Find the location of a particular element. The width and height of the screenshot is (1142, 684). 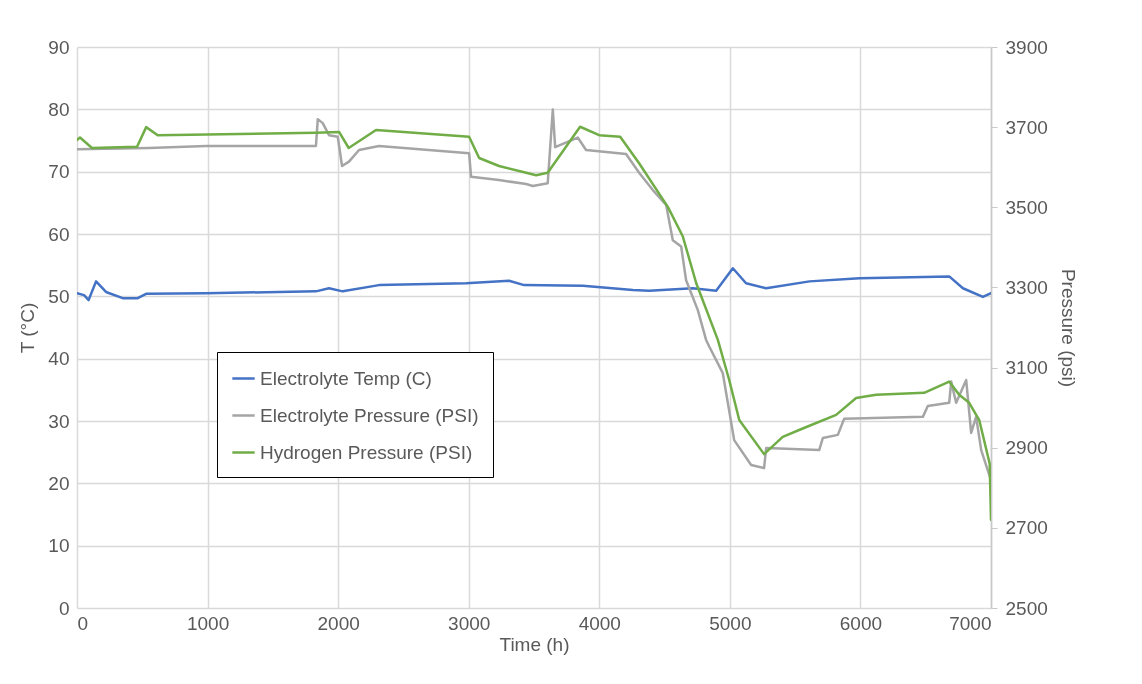

y2-tick-label: 2500 is located at coordinates (1026, 608).